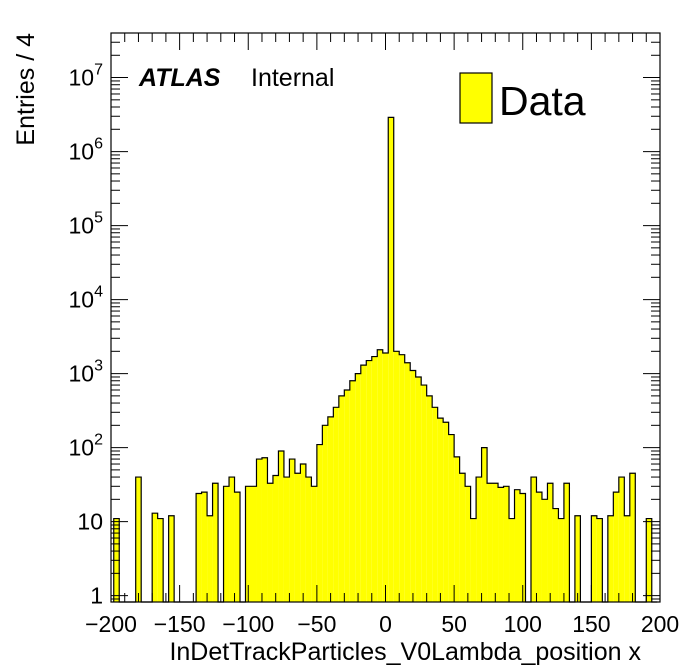 This screenshot has height=672, width=696. Describe the element at coordinates (179, 78) in the screenshot. I see `atlas-label: ATLAS` at that location.